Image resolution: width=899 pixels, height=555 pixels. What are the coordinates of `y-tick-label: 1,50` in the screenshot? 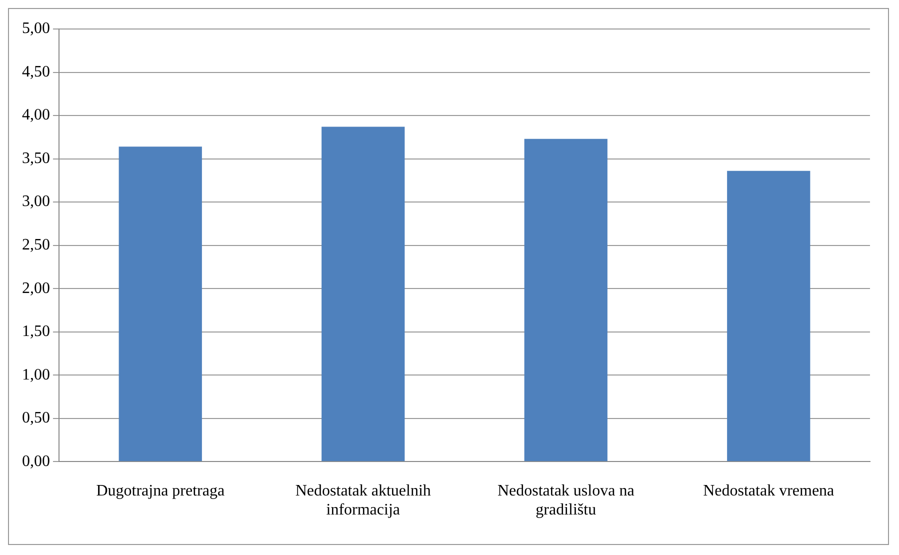 It's located at (36, 331).